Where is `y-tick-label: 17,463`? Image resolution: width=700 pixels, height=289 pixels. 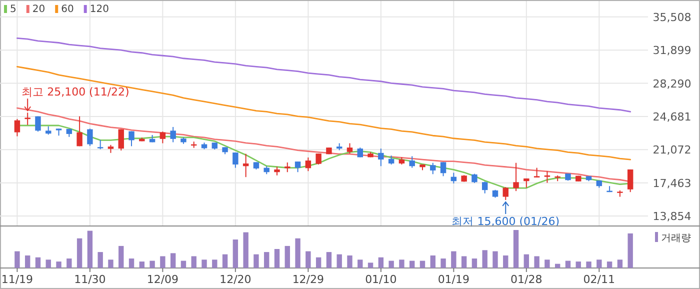
y-tick-label: 17,463 is located at coordinates (672, 183).